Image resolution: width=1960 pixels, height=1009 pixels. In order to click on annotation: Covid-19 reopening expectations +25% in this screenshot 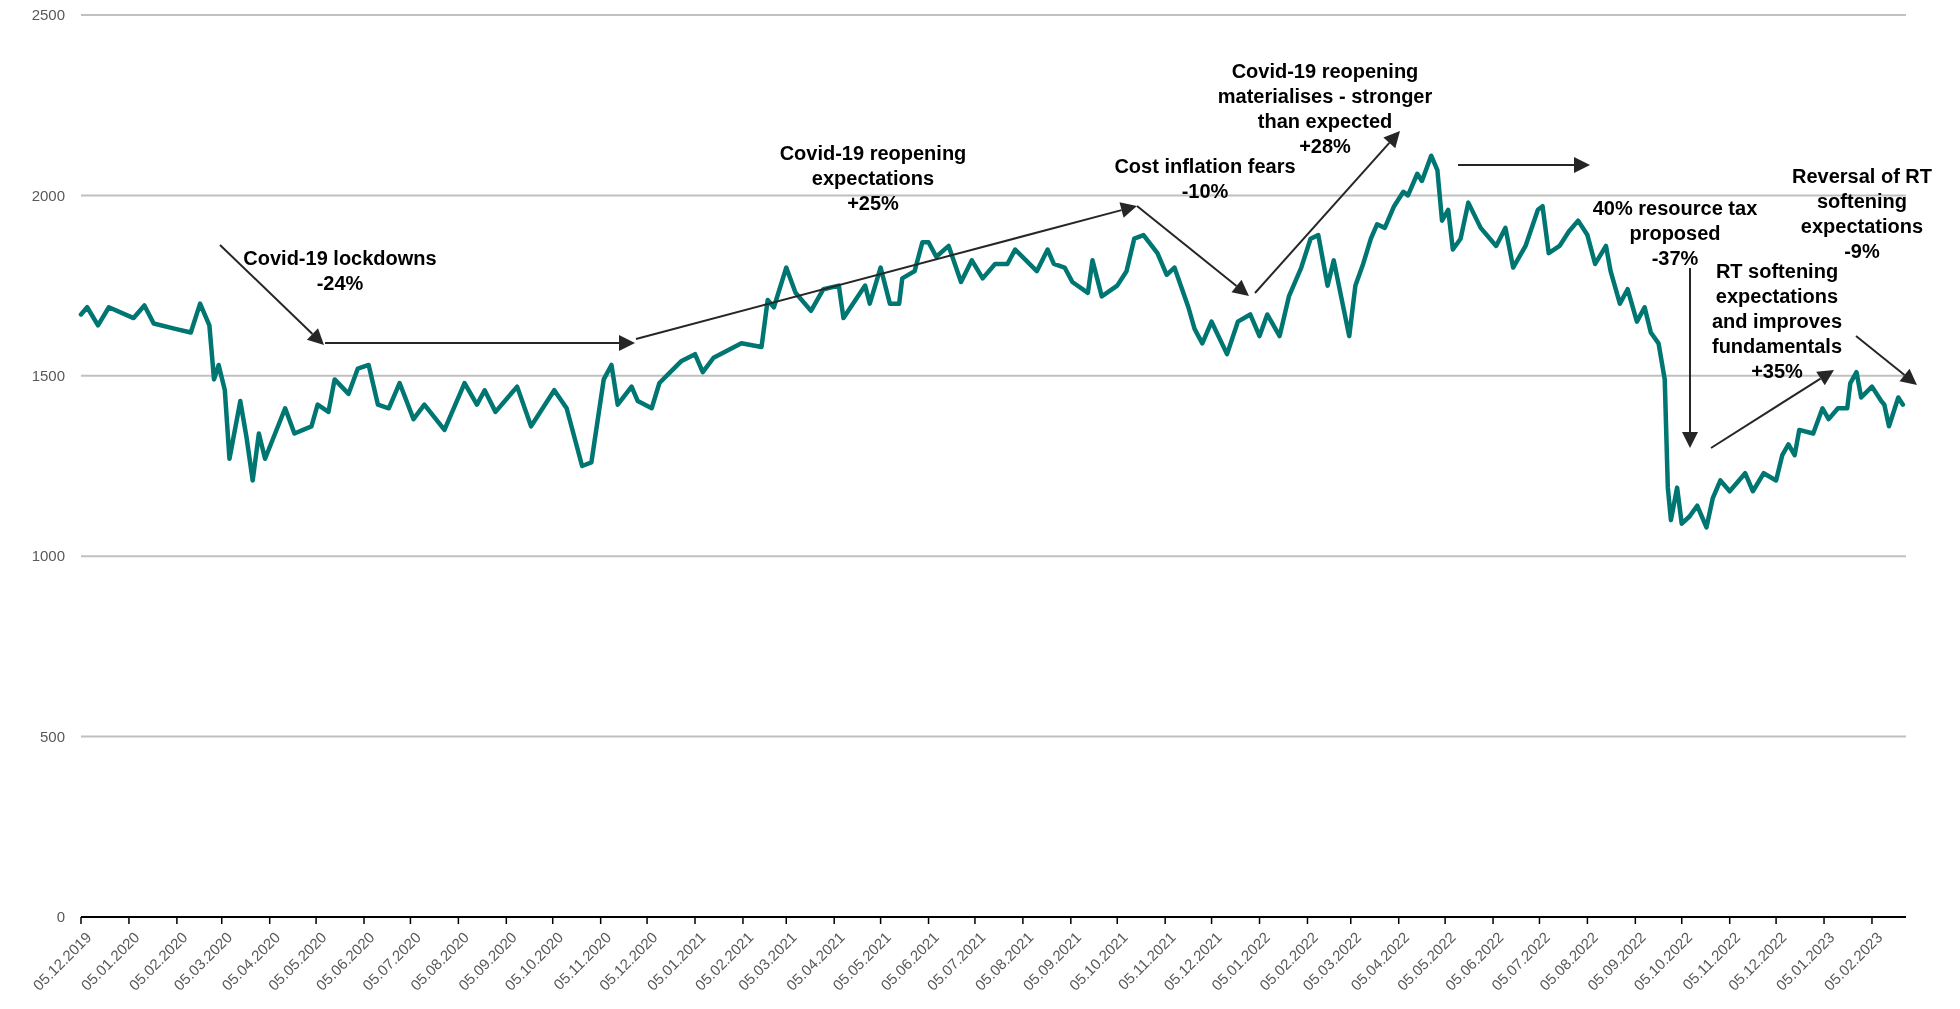, I will do `click(873, 178)`.